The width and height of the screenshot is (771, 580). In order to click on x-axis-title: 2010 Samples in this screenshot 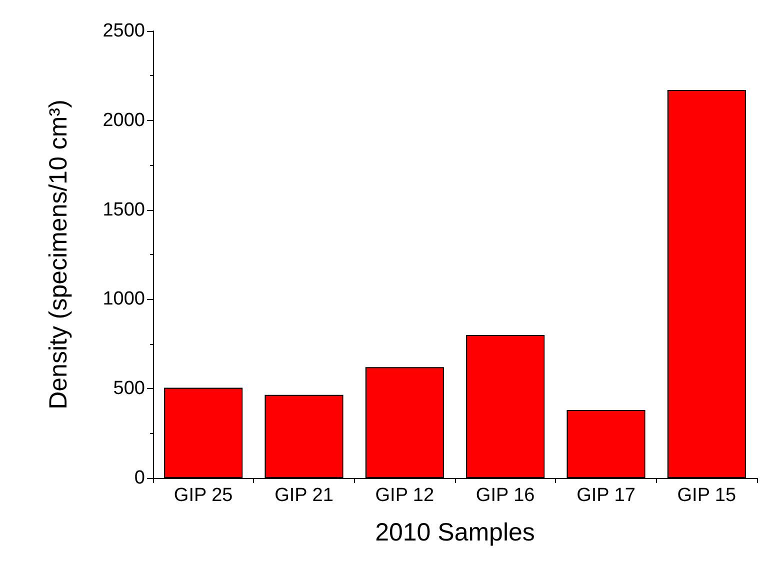, I will do `click(455, 532)`.